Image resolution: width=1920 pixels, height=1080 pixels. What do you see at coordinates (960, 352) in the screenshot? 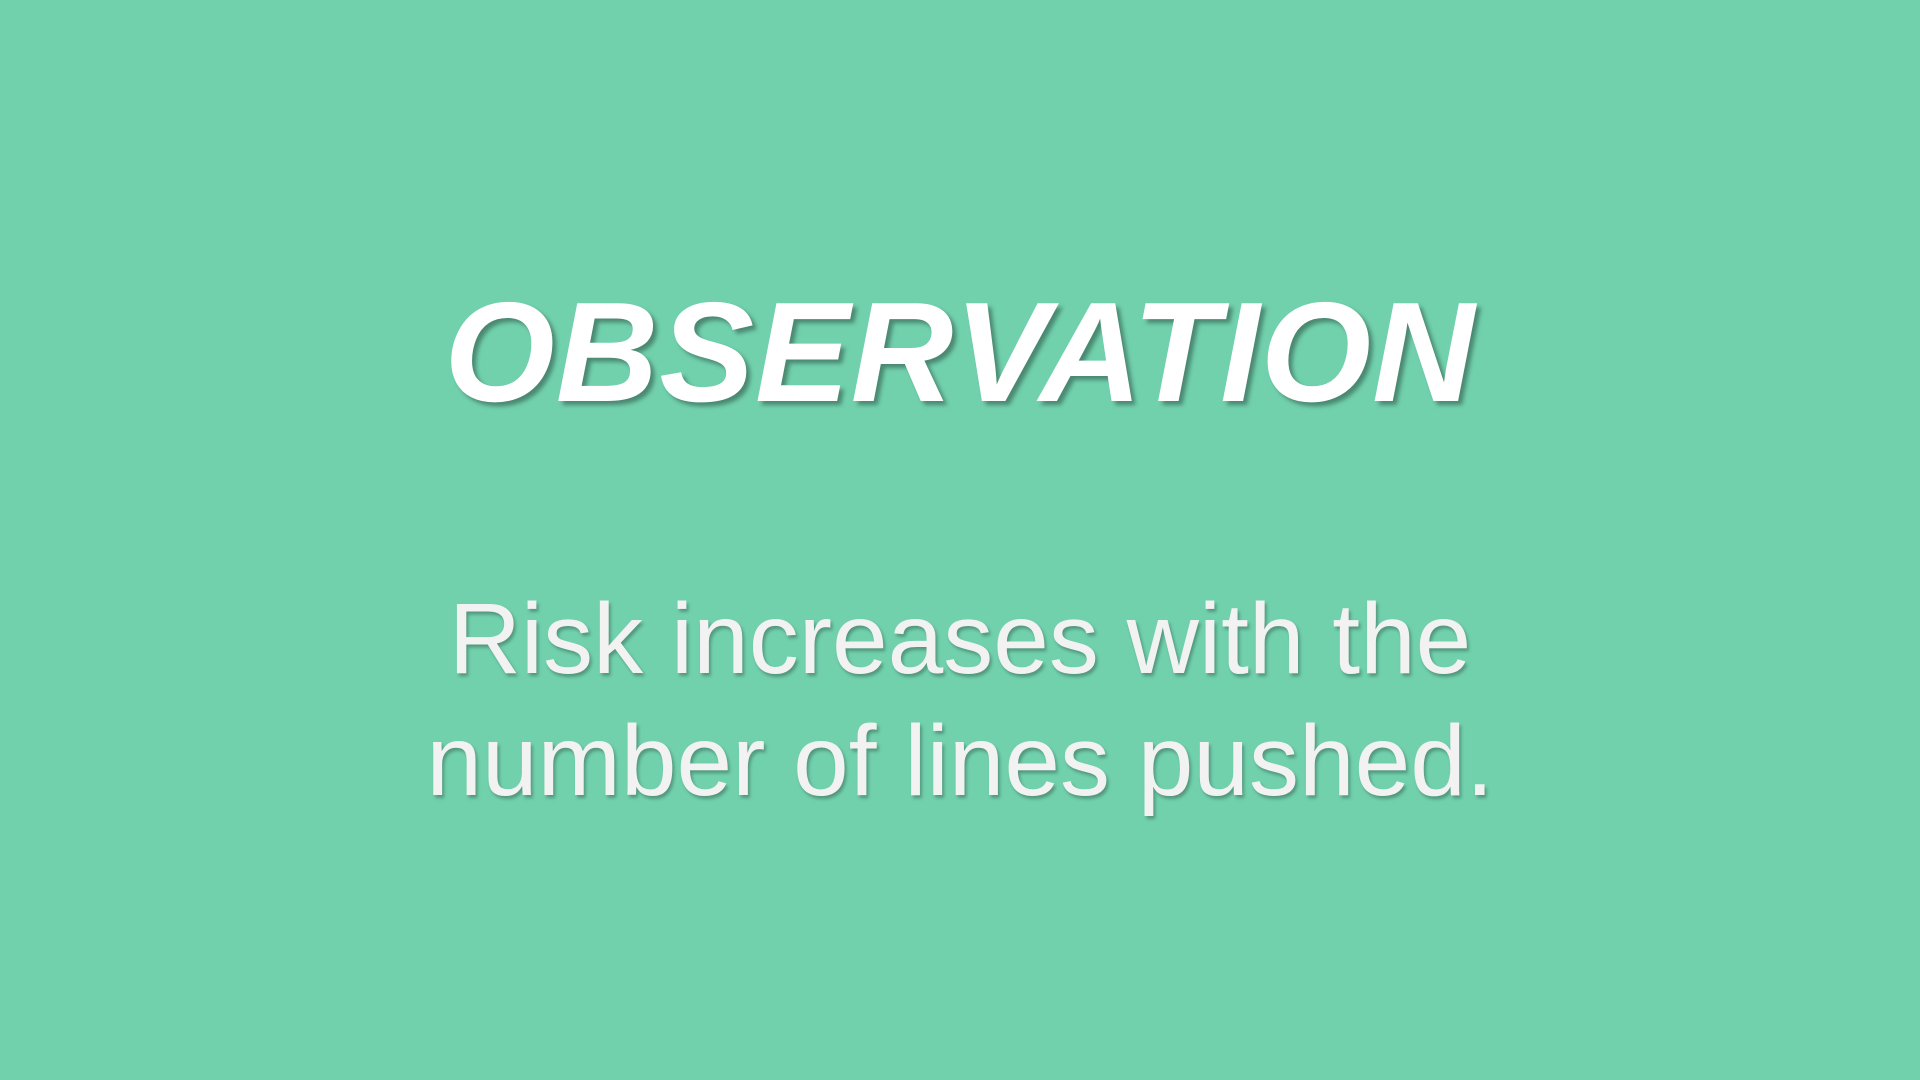
I see `slide-title: OBSERVATION` at bounding box center [960, 352].